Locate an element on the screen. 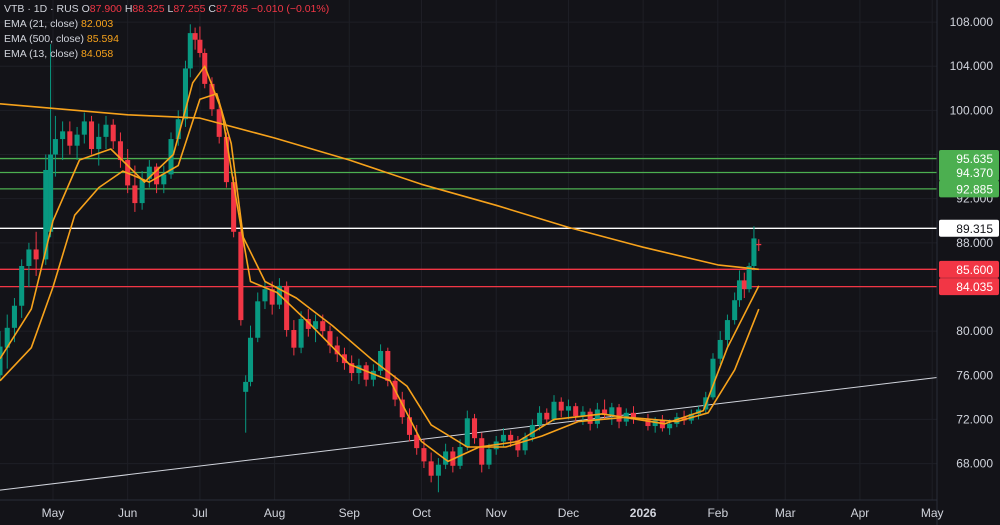 The width and height of the screenshot is (1000, 525). indicator-ema-500: EMA (500, close) 85.594 is located at coordinates (166, 39).